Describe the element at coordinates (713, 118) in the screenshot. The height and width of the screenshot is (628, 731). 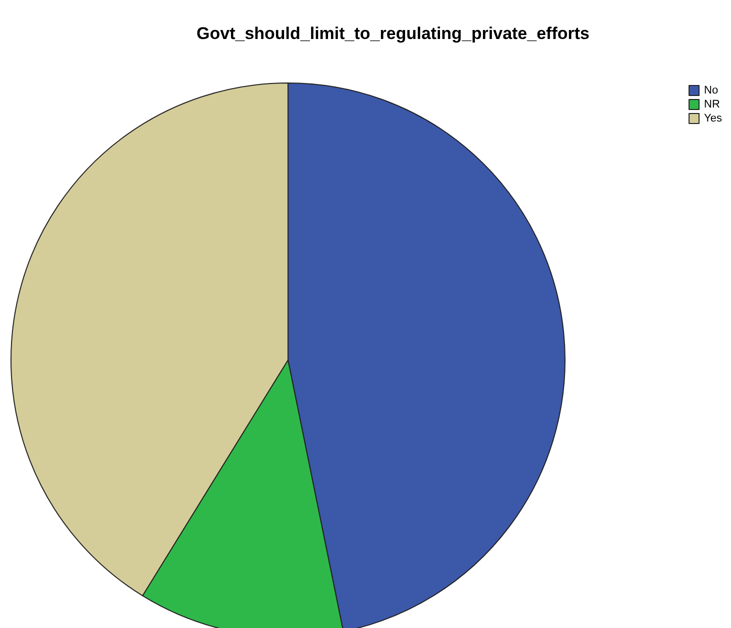
I see `legend-label: Yes` at that location.